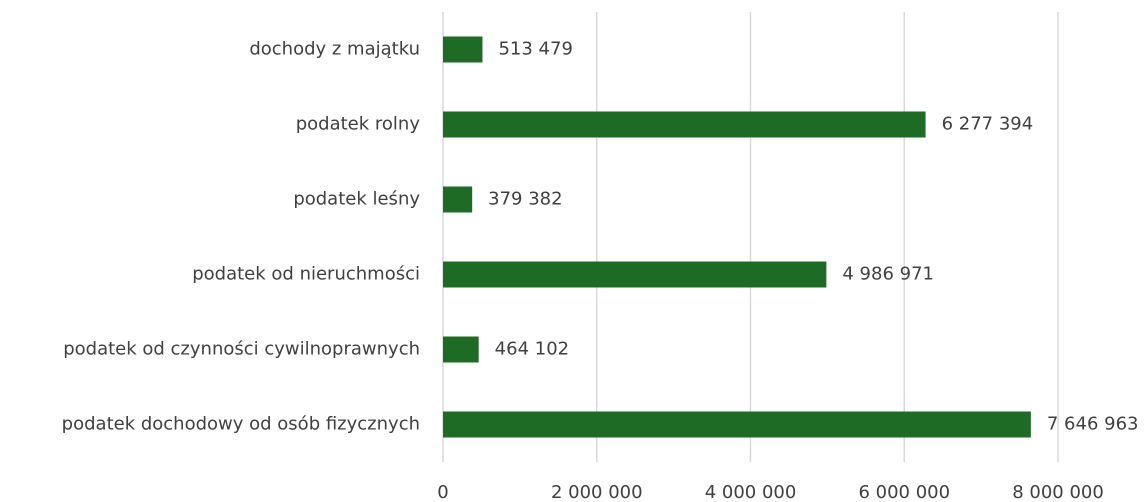 This screenshot has height=502, width=1148. Describe the element at coordinates (988, 124) in the screenshot. I see `data-label: 6 277 394` at that location.